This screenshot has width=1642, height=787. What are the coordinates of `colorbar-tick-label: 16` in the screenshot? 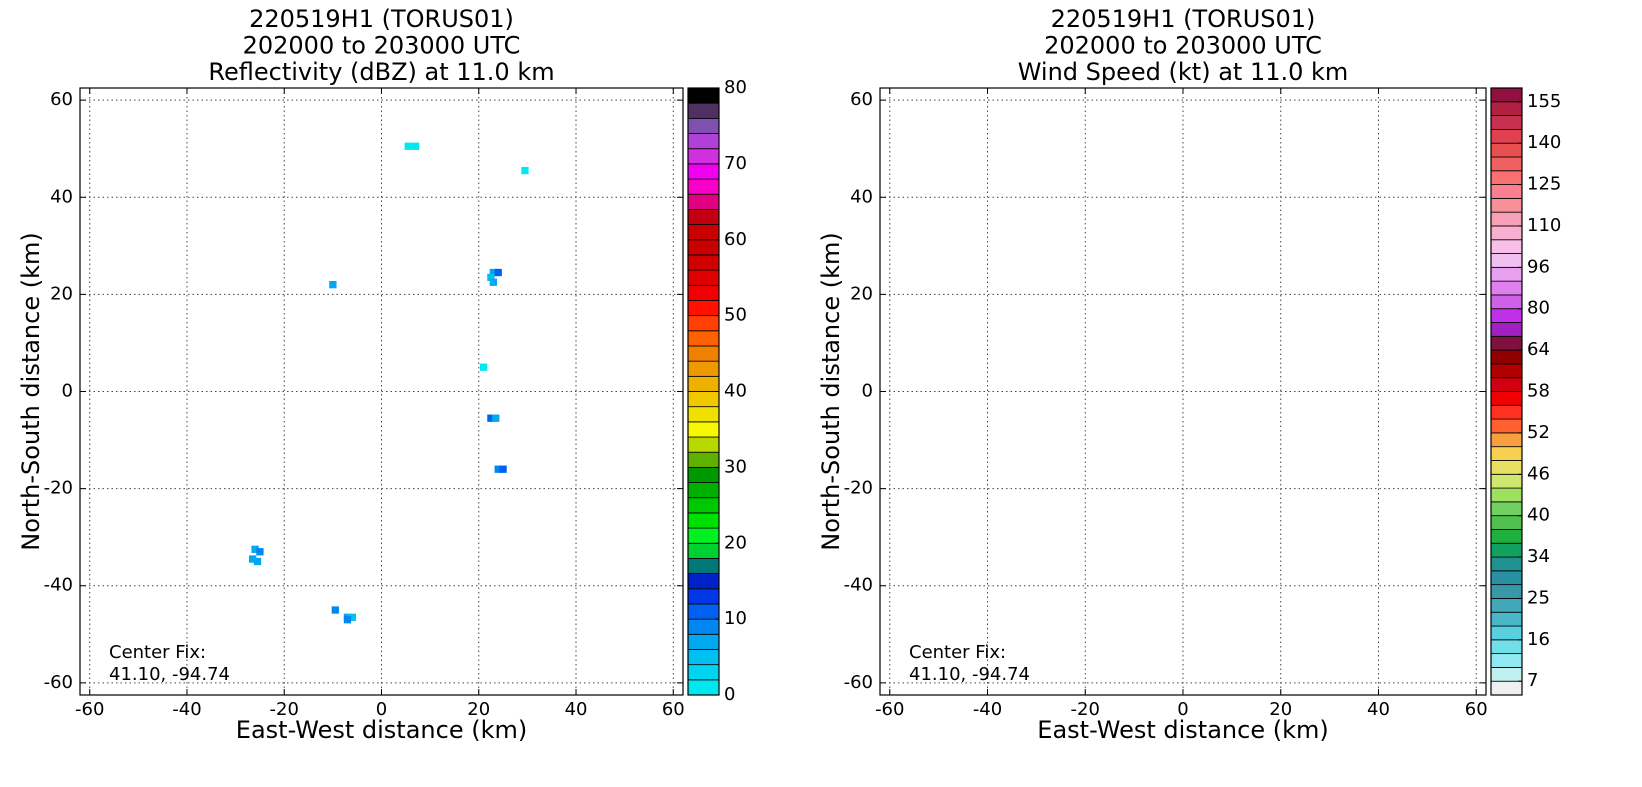 It's located at (1538, 639).